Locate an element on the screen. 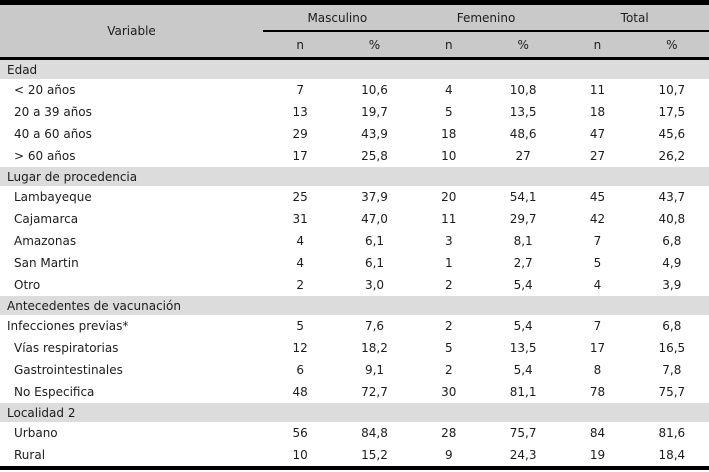  cell-value: 10,8 is located at coordinates (523, 90).